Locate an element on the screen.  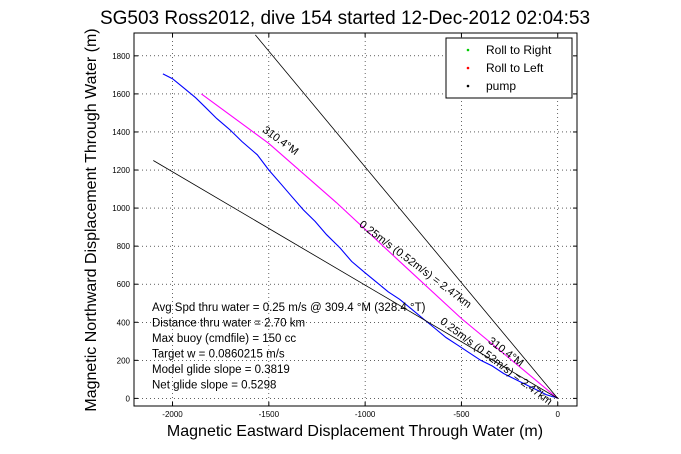
legend-label: Roll to Left is located at coordinates (515, 68).